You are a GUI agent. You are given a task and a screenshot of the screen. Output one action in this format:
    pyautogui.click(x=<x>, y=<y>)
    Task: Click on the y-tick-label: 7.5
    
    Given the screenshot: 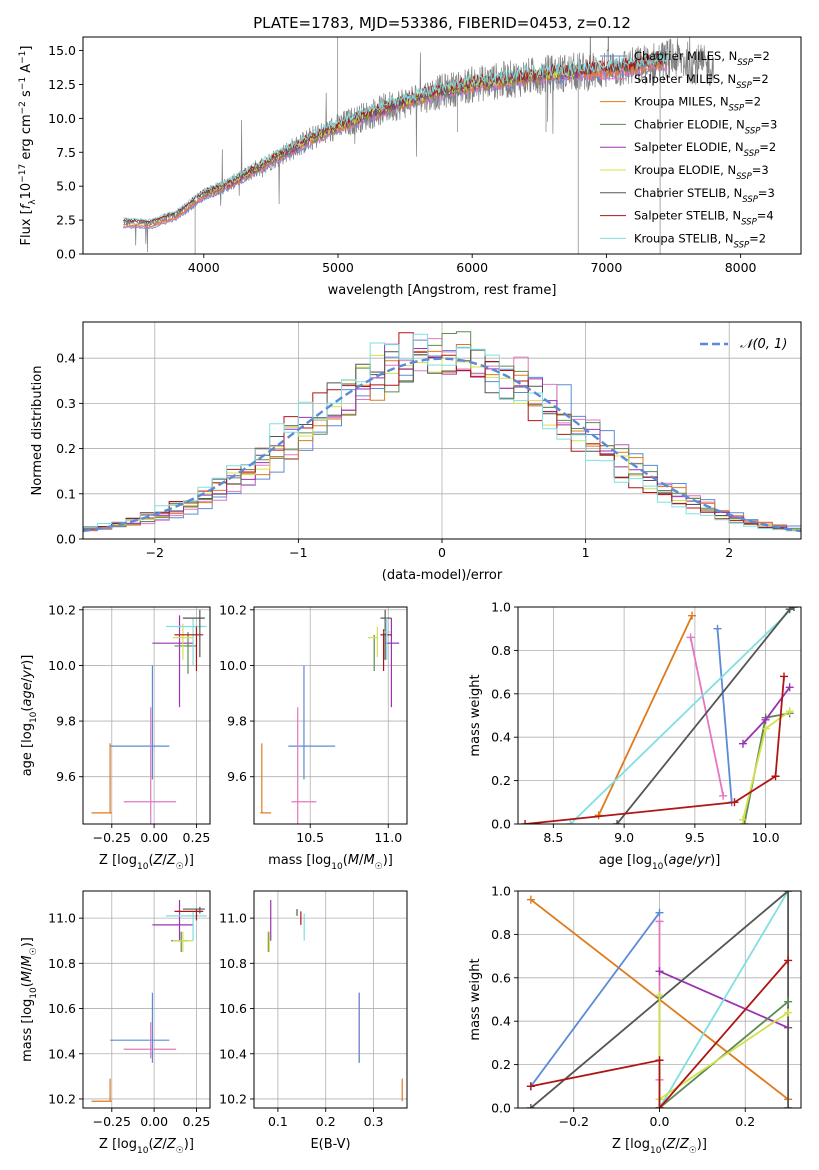 What is the action you would take?
    pyautogui.click(x=66, y=152)
    